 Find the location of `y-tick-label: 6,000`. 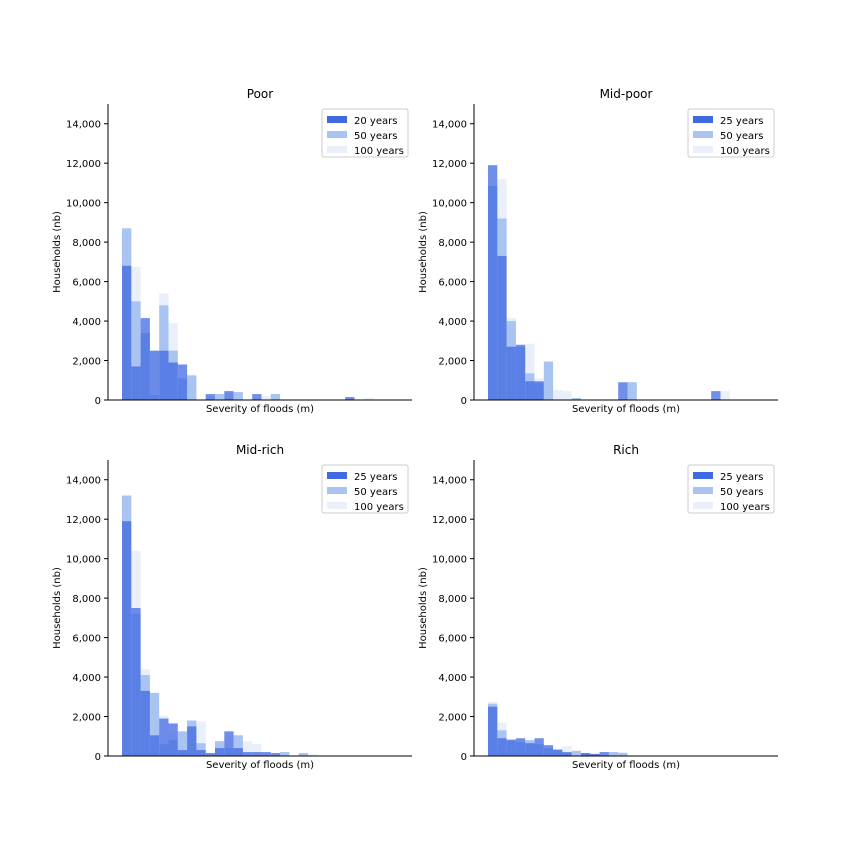

y-tick-label: 6,000 is located at coordinates (452, 639).